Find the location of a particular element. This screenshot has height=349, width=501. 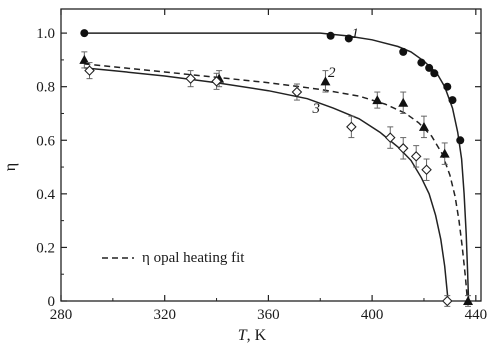

y-tick-label: 1.0 is located at coordinates (45, 34).